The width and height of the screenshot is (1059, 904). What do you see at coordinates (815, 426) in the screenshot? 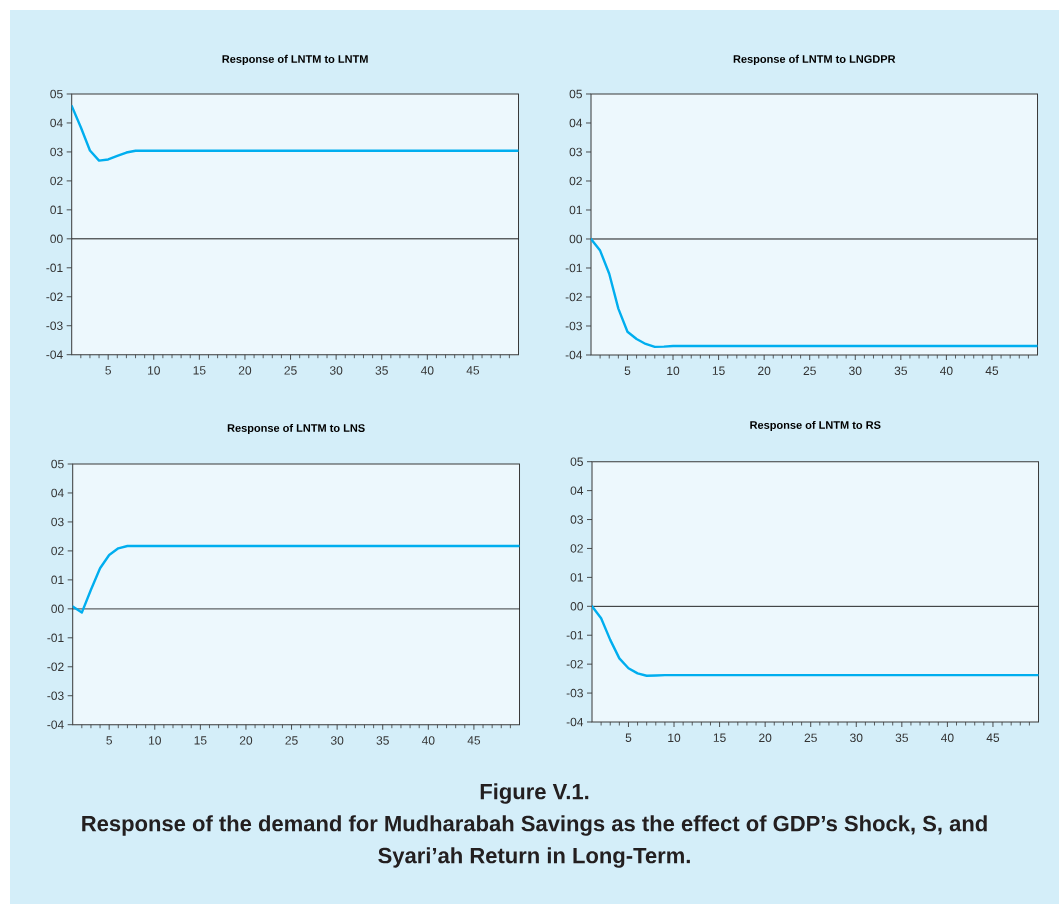
I see `chart-title: Response of LNTM to RS` at bounding box center [815, 426].